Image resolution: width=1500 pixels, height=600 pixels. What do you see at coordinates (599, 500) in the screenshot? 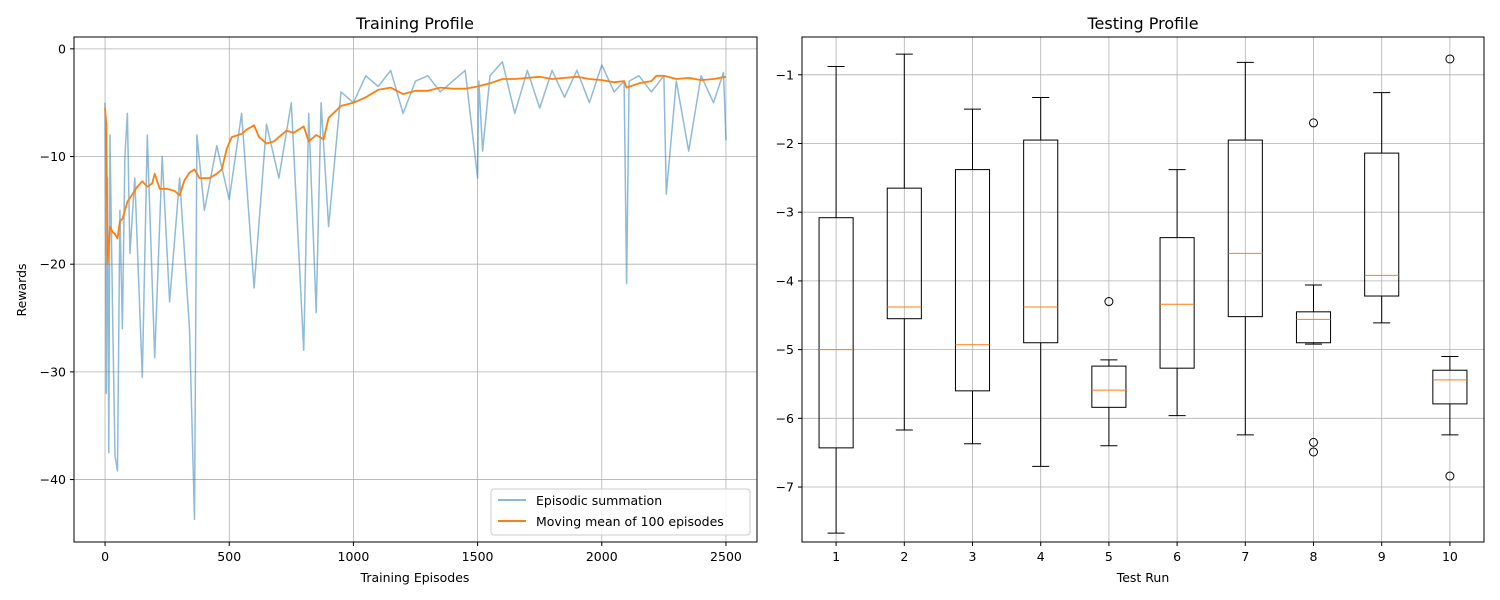
I see `legend-episodic-label: Episodic summation` at bounding box center [599, 500].